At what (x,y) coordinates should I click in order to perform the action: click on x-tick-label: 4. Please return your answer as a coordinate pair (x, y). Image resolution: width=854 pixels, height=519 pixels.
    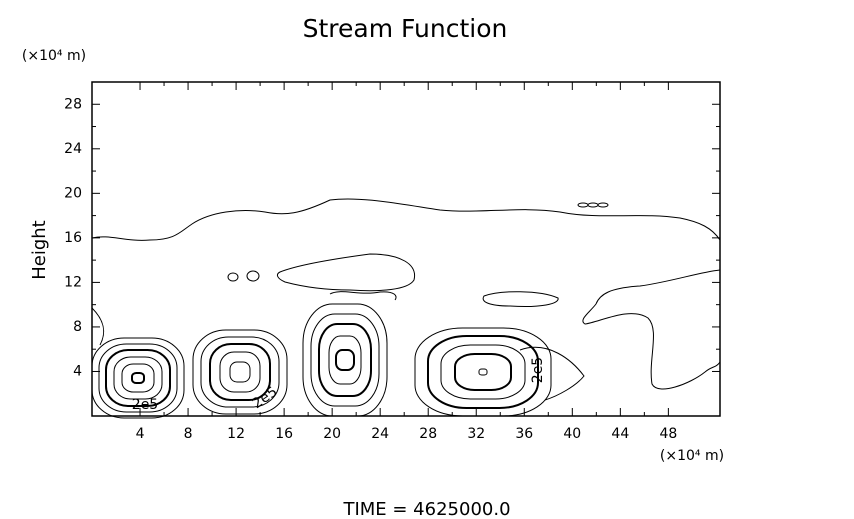
    Looking at the image, I should click on (140, 434).